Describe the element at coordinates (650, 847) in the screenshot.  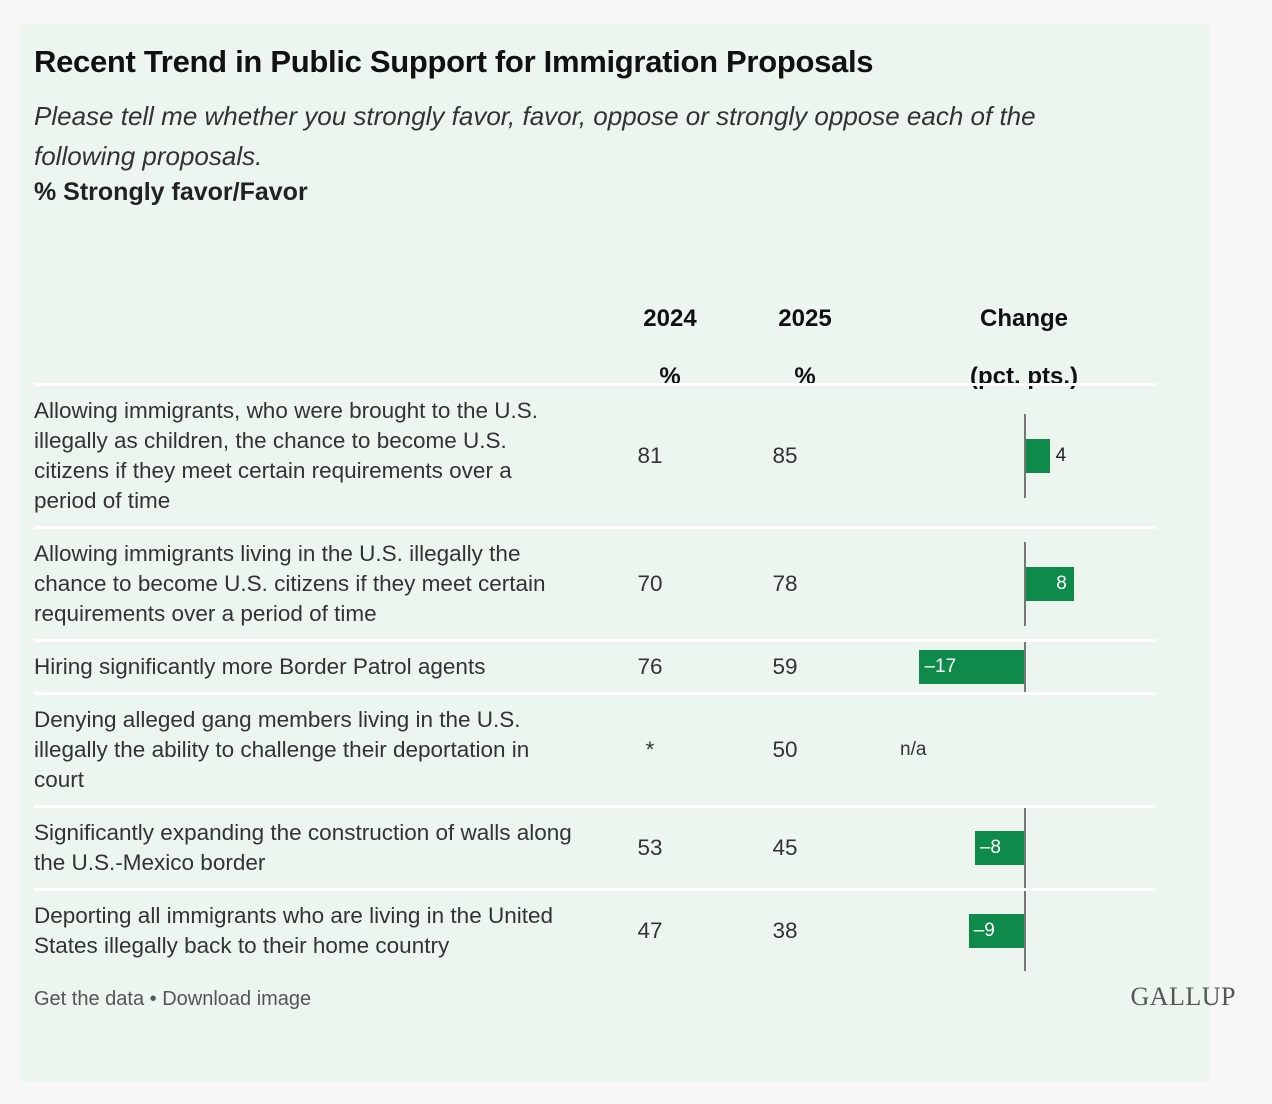
I see `value-2024: 53` at that location.